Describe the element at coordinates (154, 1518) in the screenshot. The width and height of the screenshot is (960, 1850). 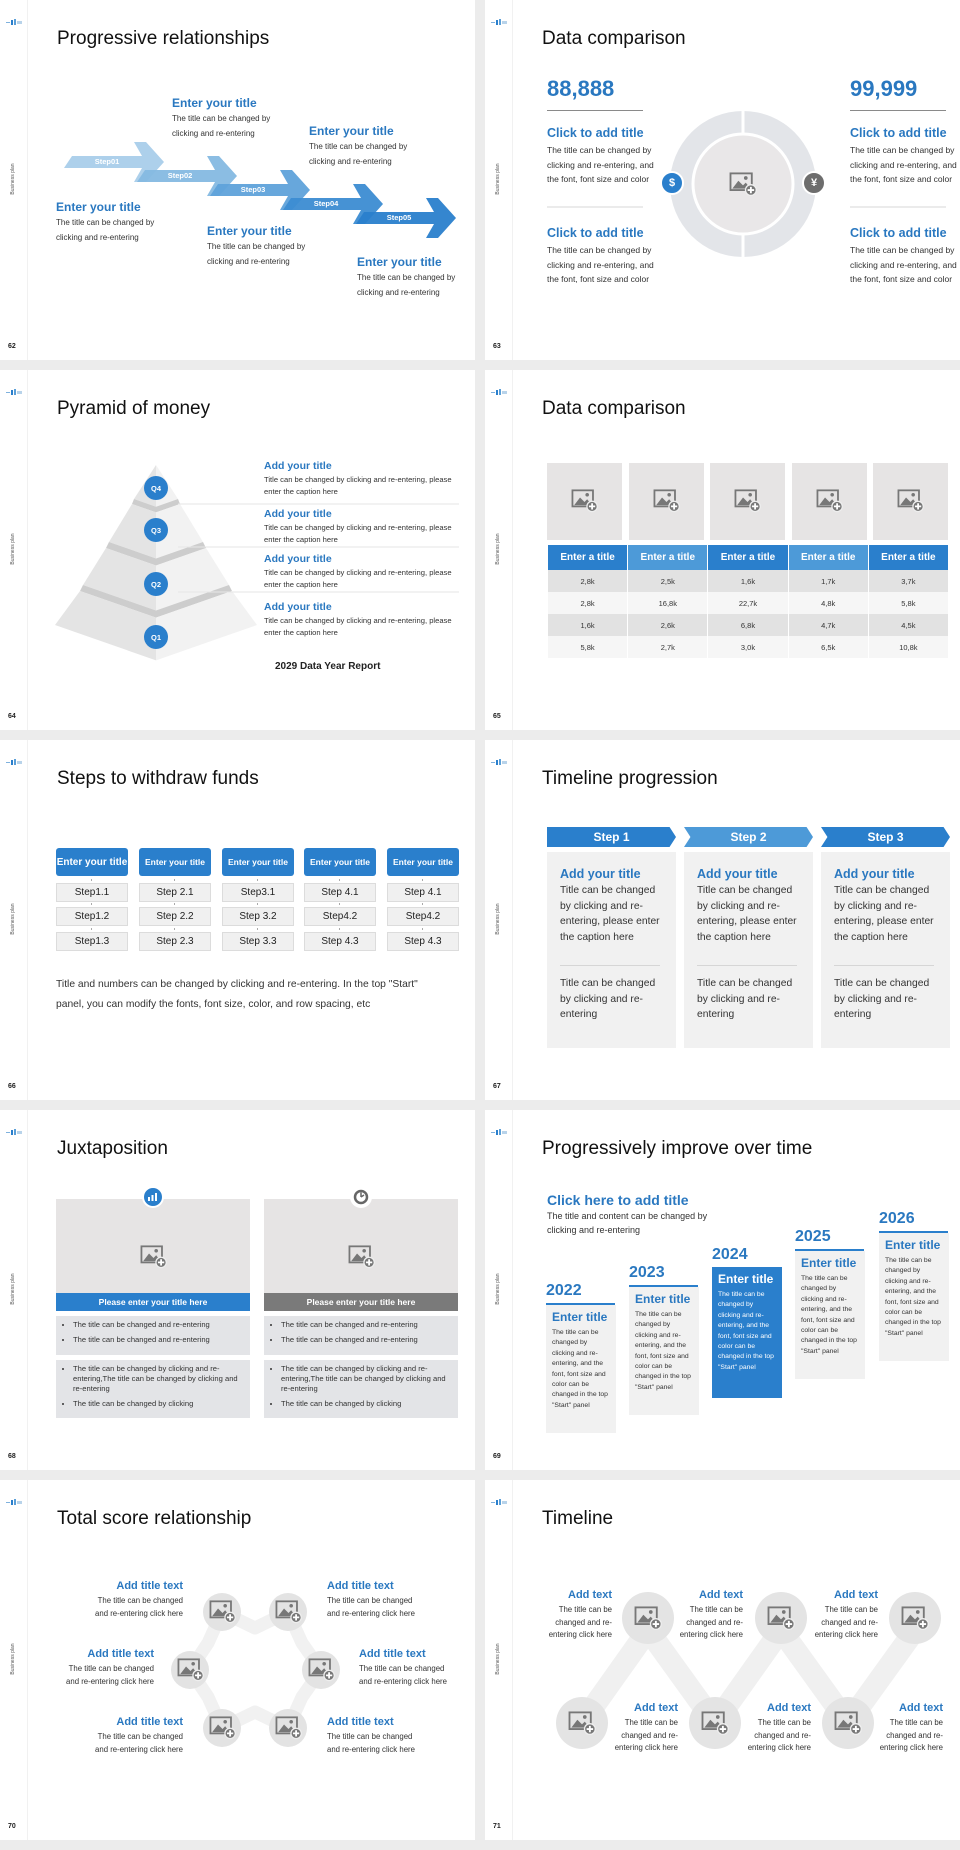
I see `slide-title: Total score relationship` at that location.